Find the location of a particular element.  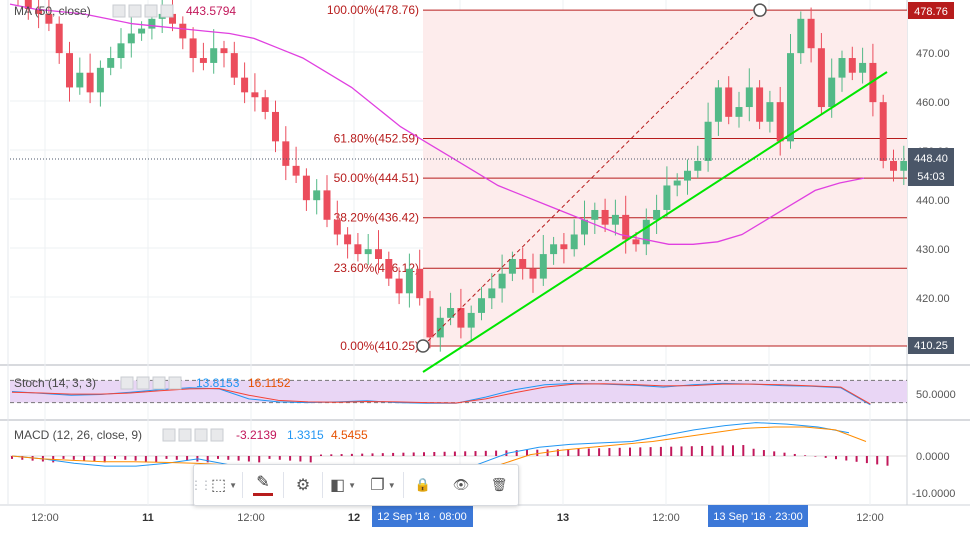

trash-icon: 🗑 is located at coordinates (499, 484).